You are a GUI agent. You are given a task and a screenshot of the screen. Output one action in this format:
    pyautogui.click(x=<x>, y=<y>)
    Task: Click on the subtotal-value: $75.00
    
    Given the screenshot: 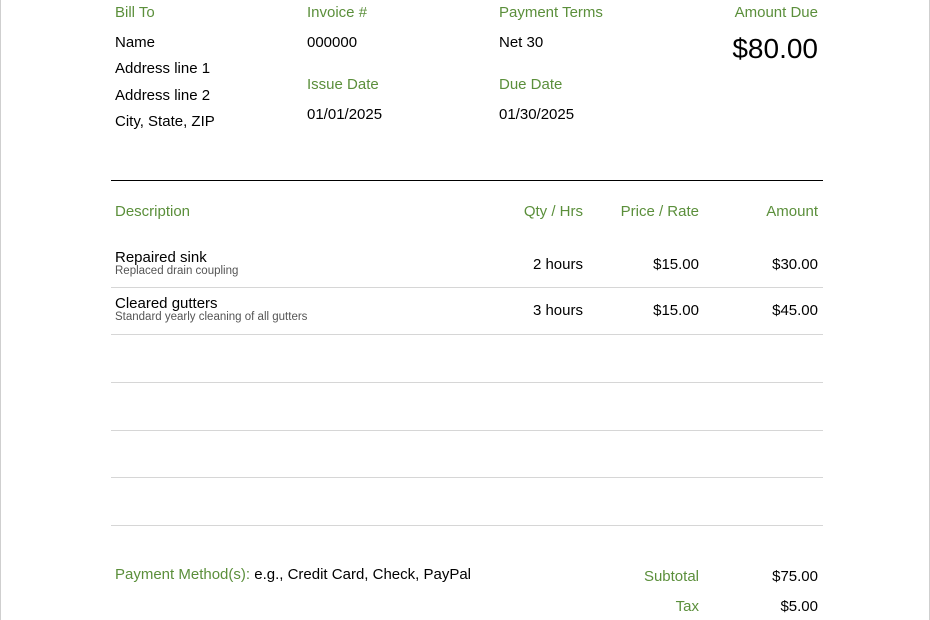 What is the action you would take?
    pyautogui.click(x=795, y=576)
    